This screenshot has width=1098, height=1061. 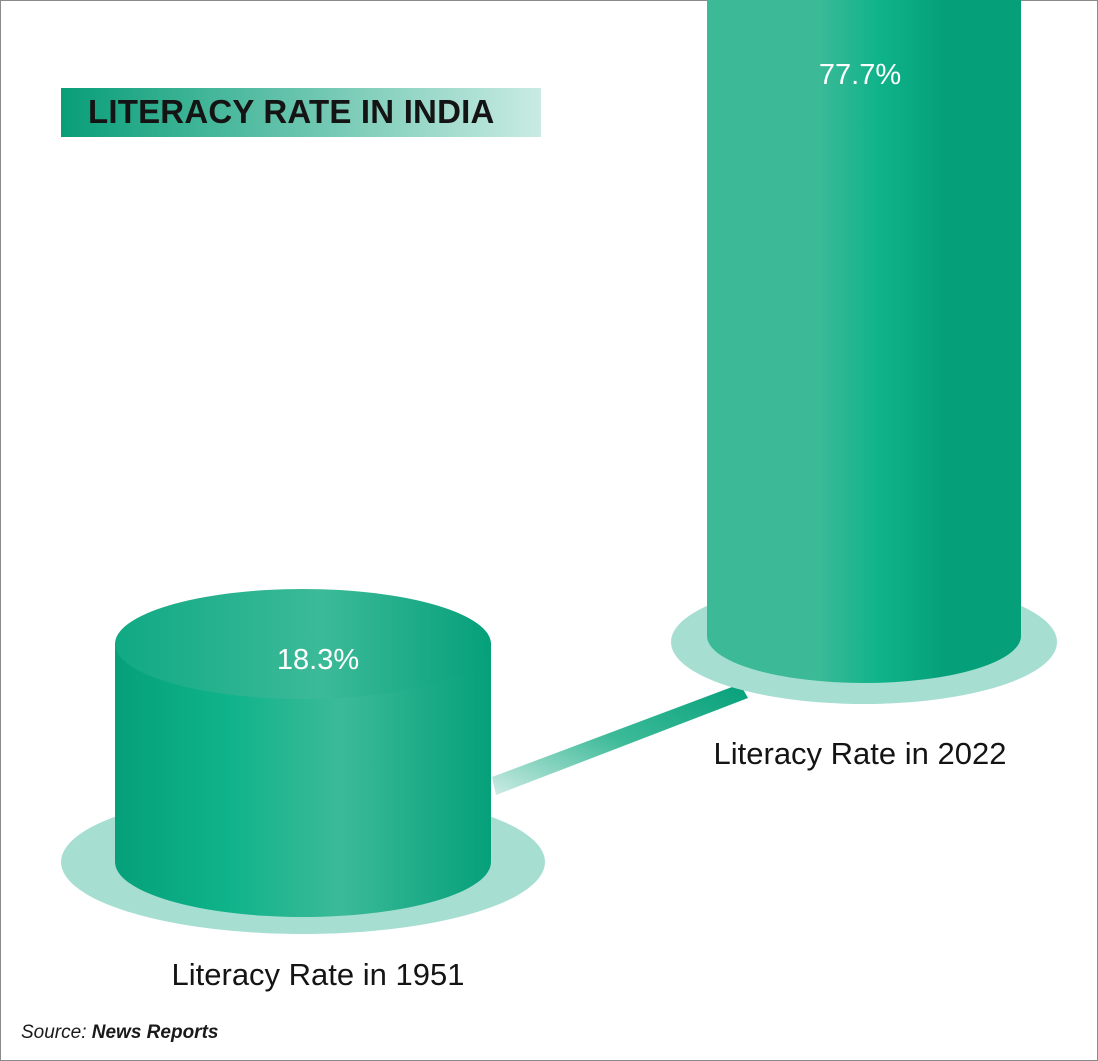 I want to click on category-label-1: Literacy Rate in 1951, so click(x=318, y=974).